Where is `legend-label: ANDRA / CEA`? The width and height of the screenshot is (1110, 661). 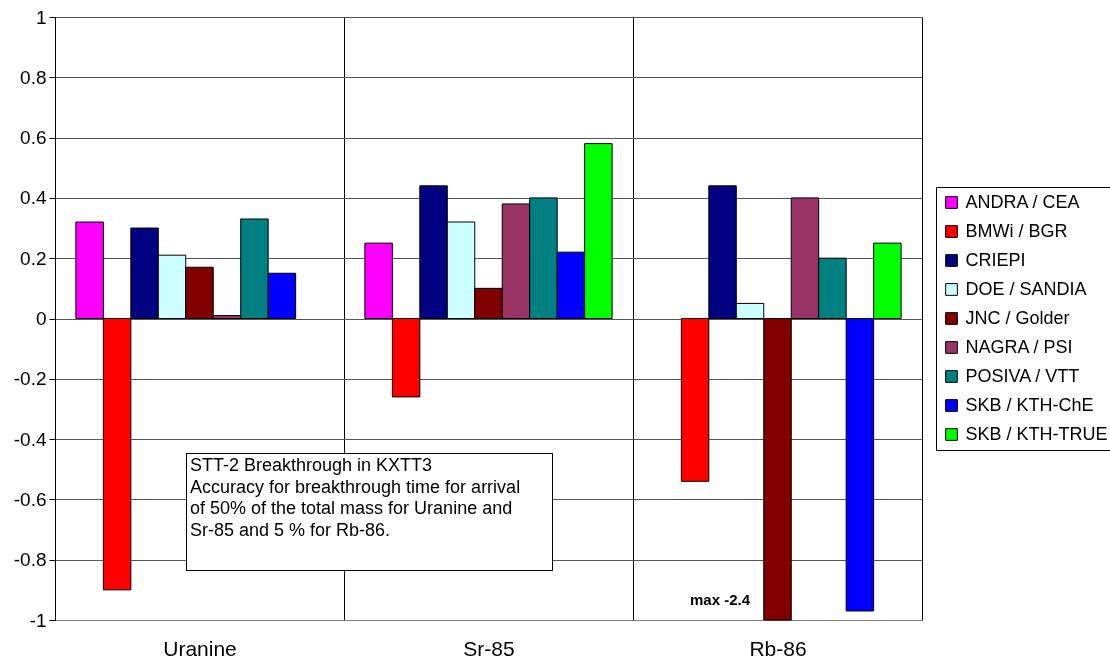
legend-label: ANDRA / CEA is located at coordinates (1022, 201).